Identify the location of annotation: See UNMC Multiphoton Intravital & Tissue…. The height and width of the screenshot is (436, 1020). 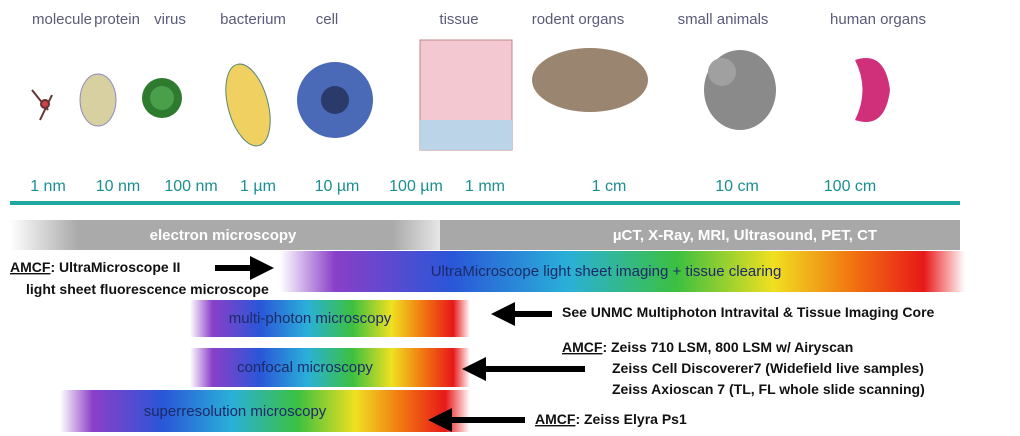
(748, 312).